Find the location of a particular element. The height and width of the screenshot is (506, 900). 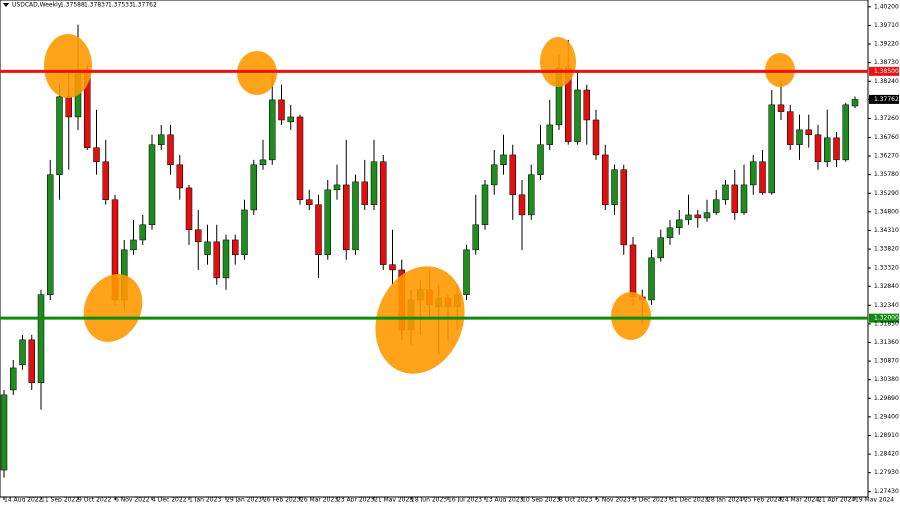

y-tick-label: 1.38240 is located at coordinates (886, 81).